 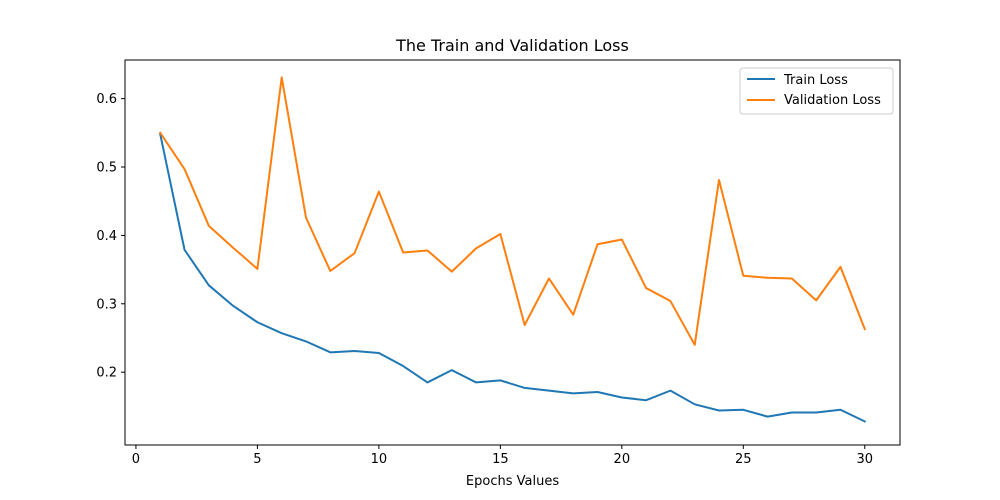 I want to click on legend-validation-loss-label: Validation Loss, so click(x=832, y=100).